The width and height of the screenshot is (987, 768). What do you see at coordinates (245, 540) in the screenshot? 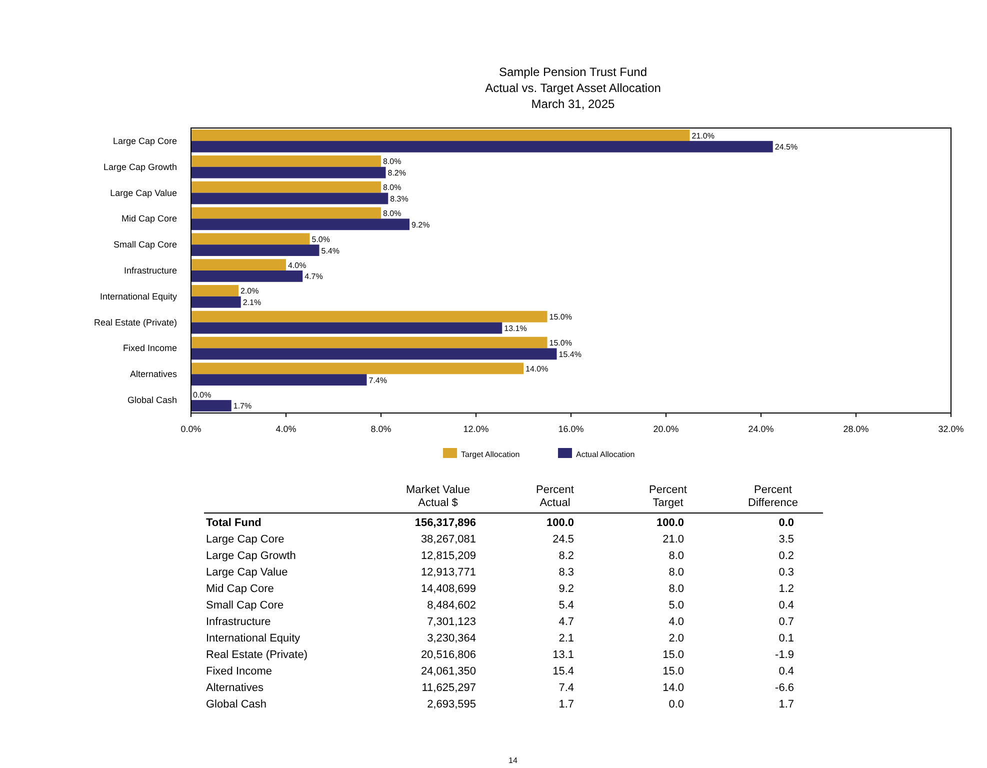
I see `text: Large Cap Core` at bounding box center [245, 540].